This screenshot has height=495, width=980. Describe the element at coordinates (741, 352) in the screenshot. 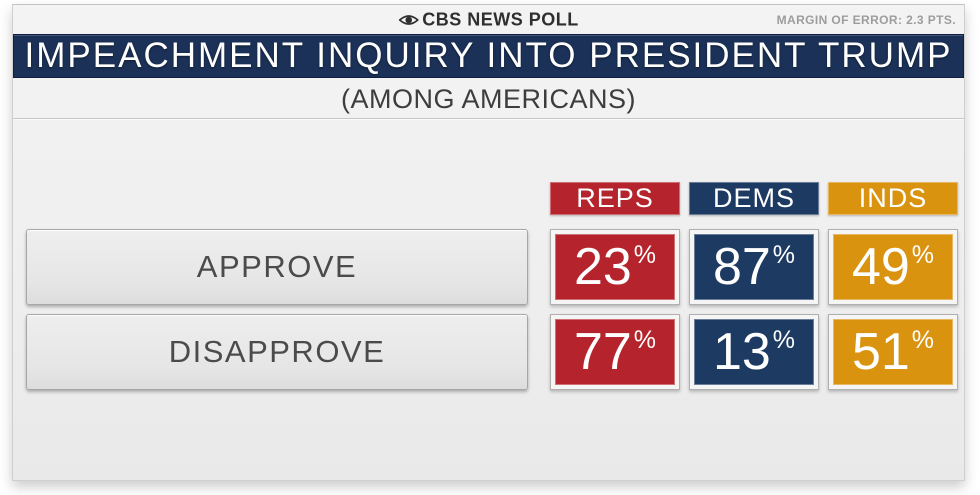

I see `value-disapprove-dems: 13` at that location.